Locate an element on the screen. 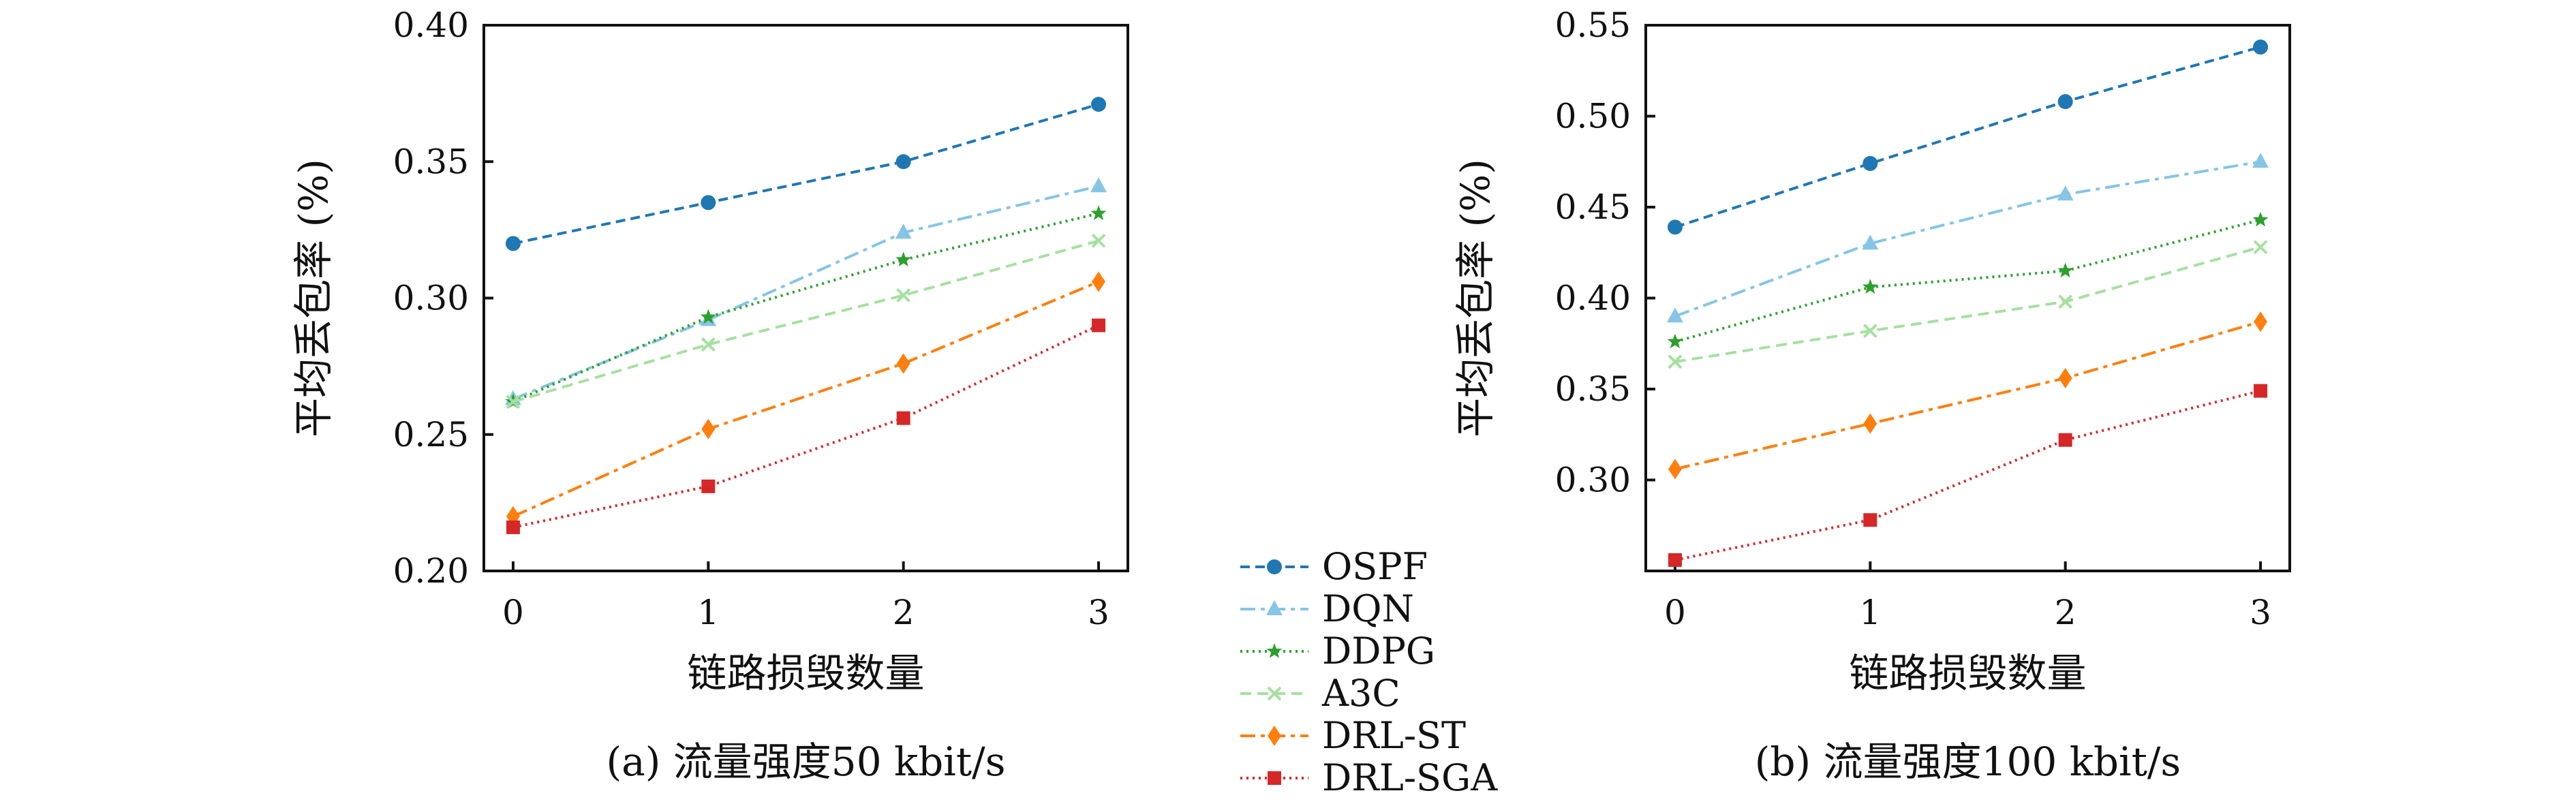  legend-item-drl-sga: DRL-SGA is located at coordinates (1369, 778).